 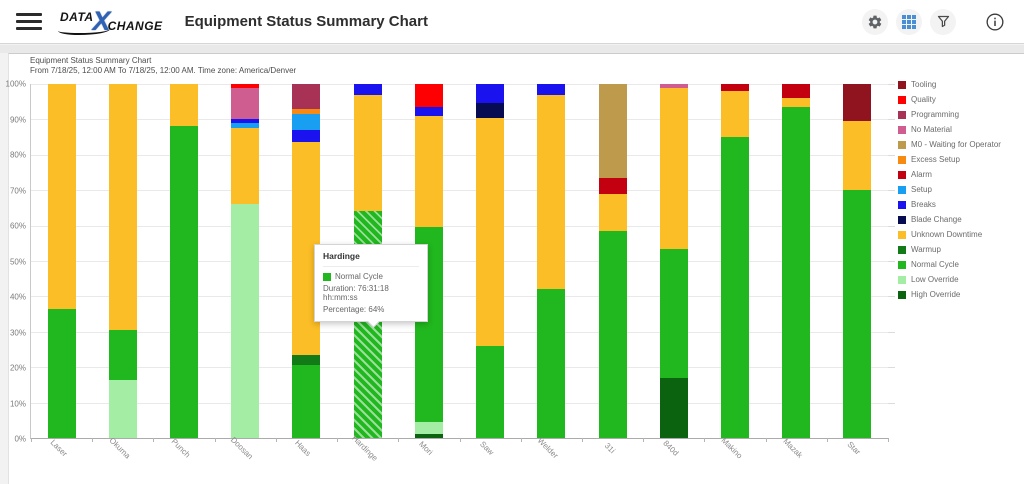 I want to click on right-axis-tick, so click(x=891, y=368).